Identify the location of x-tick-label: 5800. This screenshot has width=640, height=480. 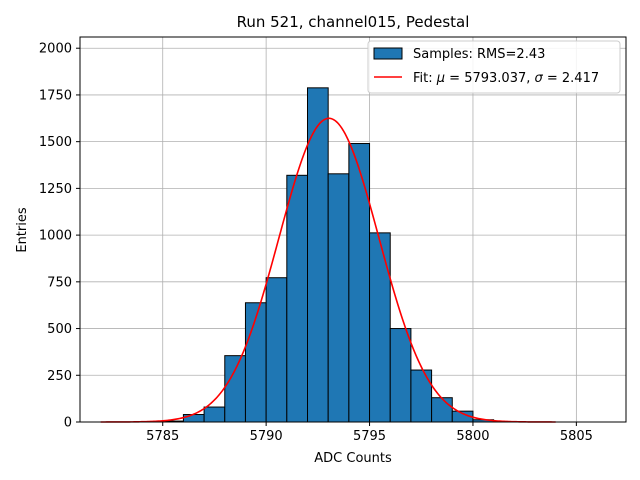
(472, 436).